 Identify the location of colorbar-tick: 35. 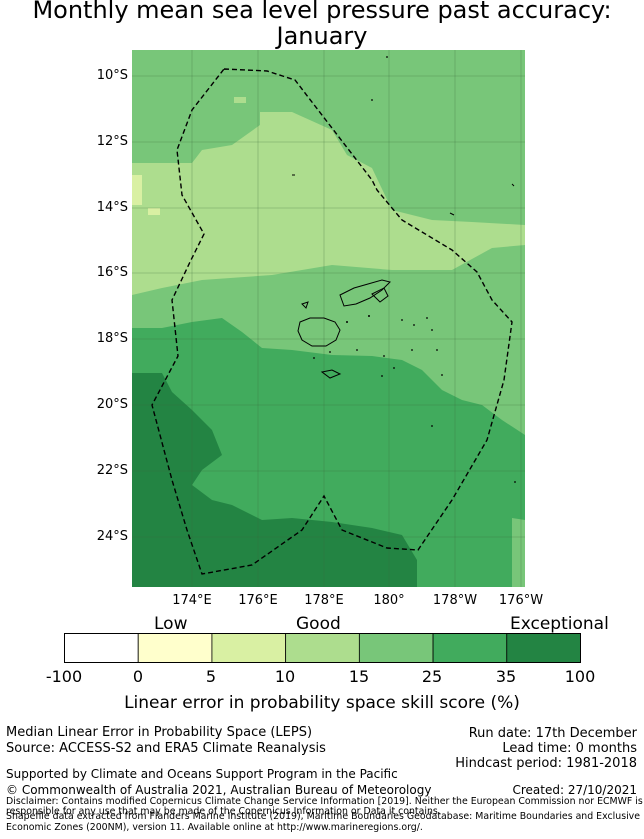
(506, 676).